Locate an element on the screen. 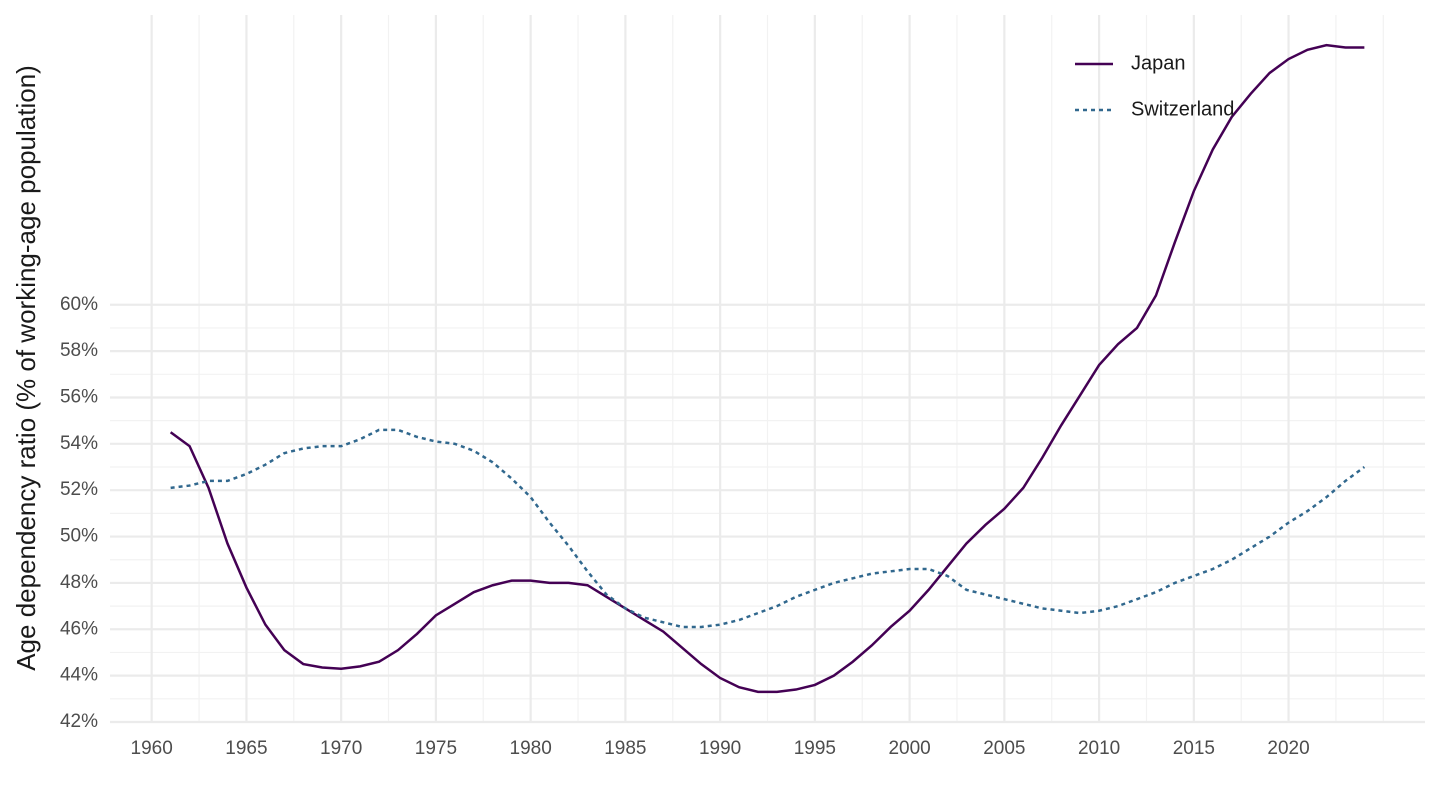 The width and height of the screenshot is (1440, 810). x-tick-label: 2000 is located at coordinates (909, 748).